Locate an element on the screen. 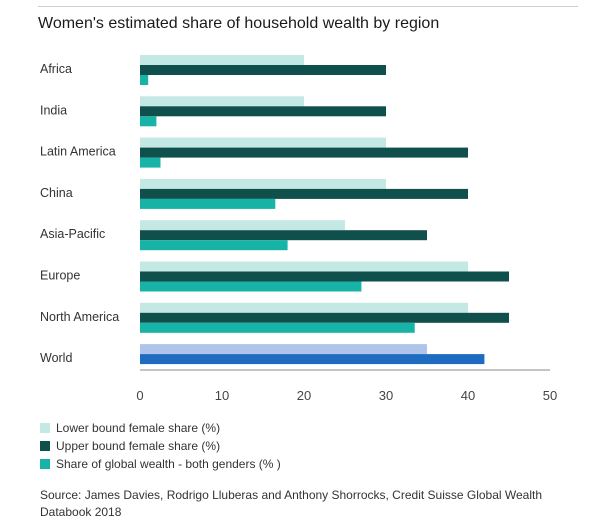 The image size is (600, 529). legend-item-lower: Lower bound female share (%) is located at coordinates (160, 428).